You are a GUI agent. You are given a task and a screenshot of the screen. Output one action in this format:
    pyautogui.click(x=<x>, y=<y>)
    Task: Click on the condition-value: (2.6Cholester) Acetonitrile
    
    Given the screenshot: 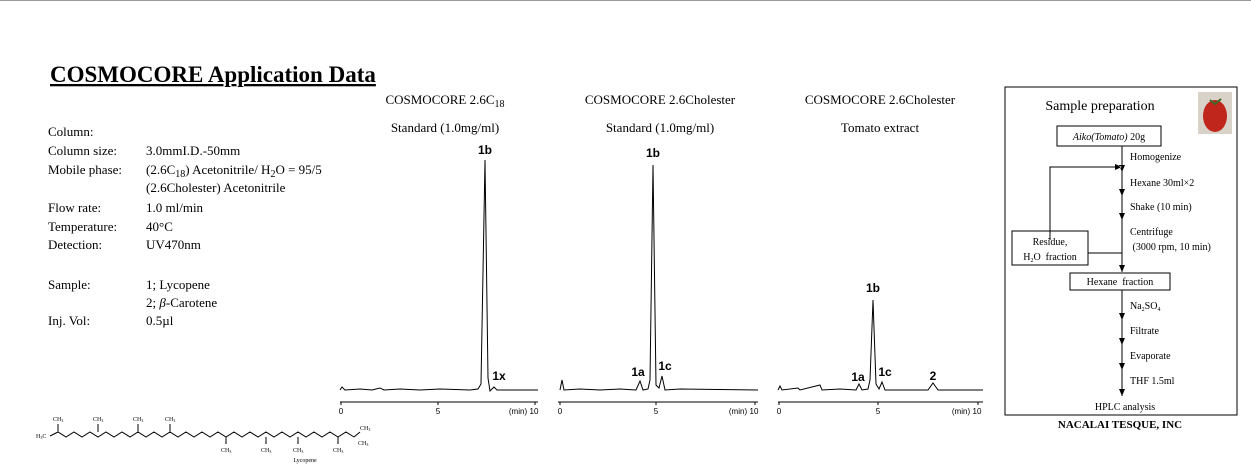 What is the action you would take?
    pyautogui.click(x=216, y=187)
    